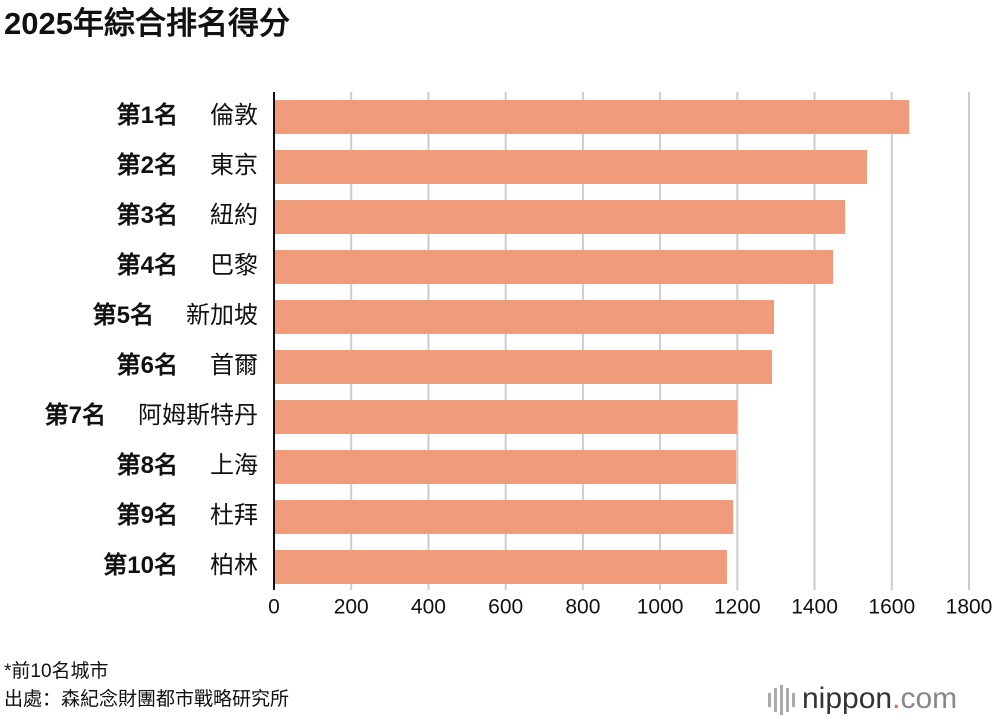  What do you see at coordinates (187, 165) in the screenshot?
I see `y-tick-label: 第2名 東京` at bounding box center [187, 165].